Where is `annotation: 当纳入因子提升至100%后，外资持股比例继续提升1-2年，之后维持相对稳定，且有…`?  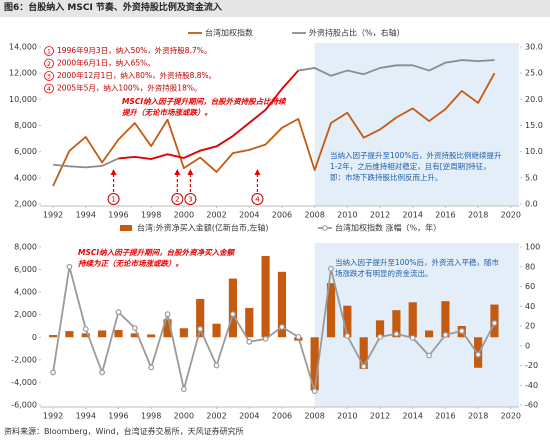 annotation: 当纳入因子提升至100%后，外资持股比例继续提升1-2年，之后维持相对稳定，且有… is located at coordinates (416, 166).